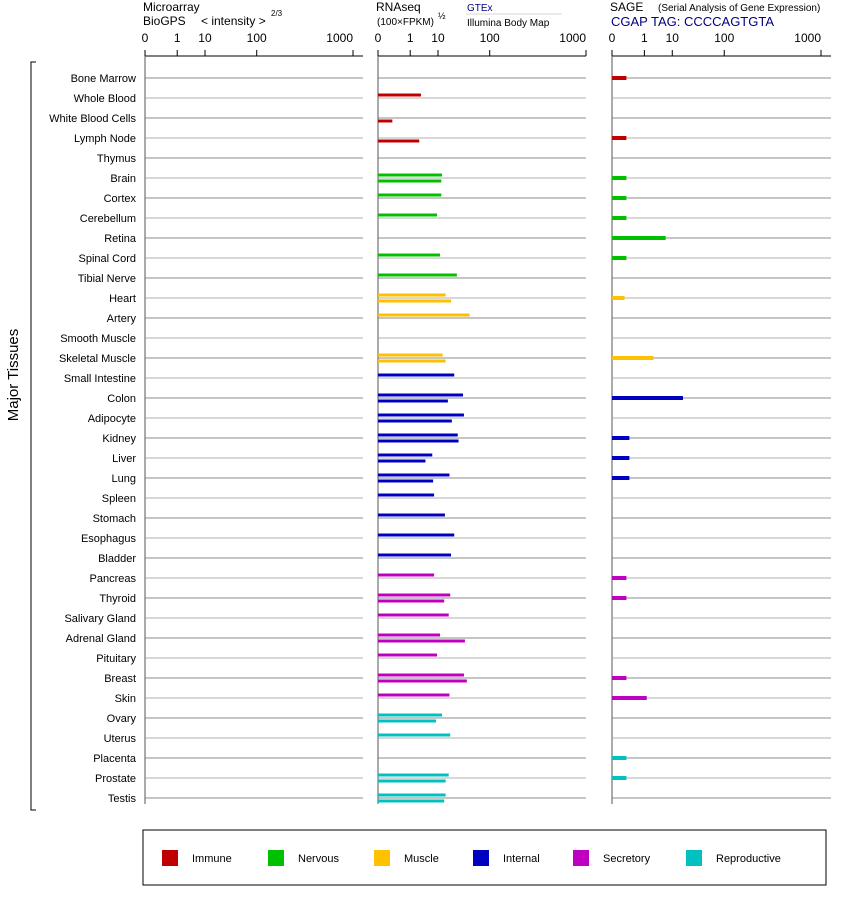 The width and height of the screenshot is (842, 905). Describe the element at coordinates (116, 659) in the screenshot. I see `row-label: Pituitary` at that location.